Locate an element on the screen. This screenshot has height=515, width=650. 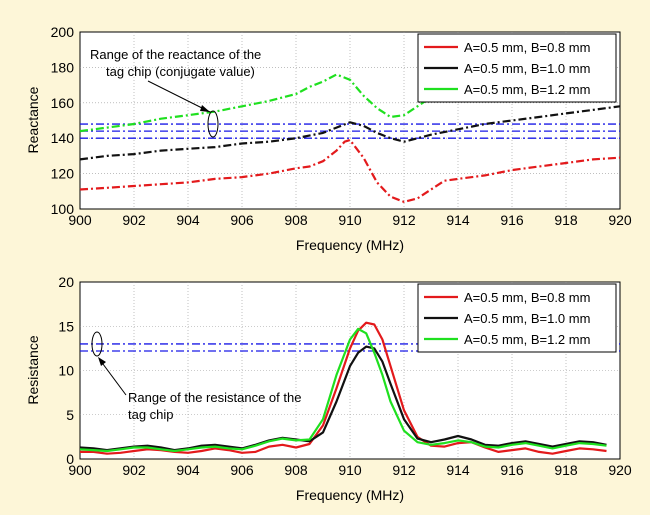
resistance-x-tick-902: 902 is located at coordinates (134, 470).